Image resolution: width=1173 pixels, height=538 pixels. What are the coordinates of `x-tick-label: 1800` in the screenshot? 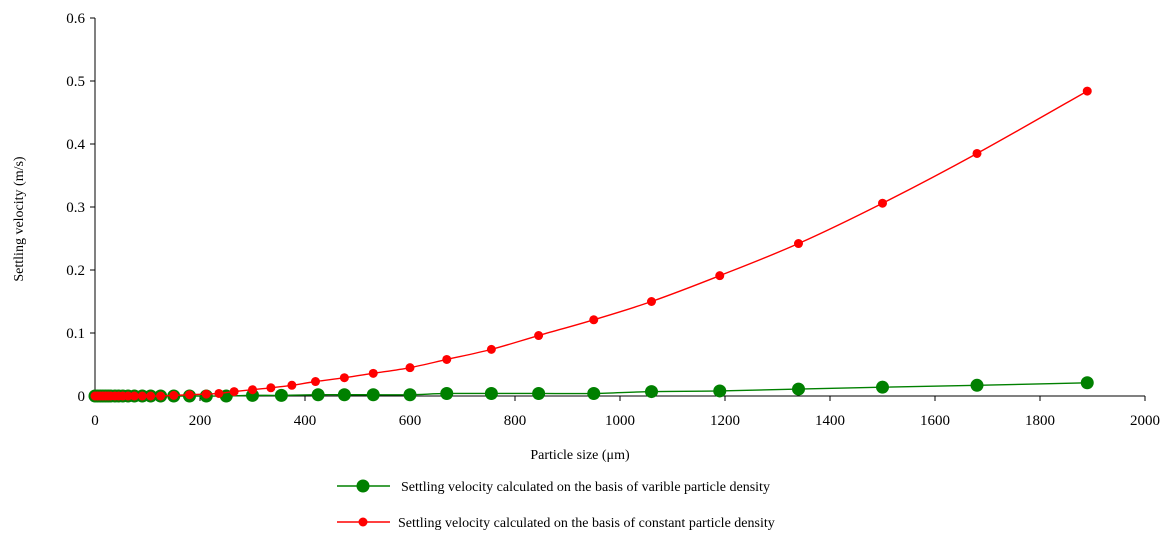 It's located at (1040, 421).